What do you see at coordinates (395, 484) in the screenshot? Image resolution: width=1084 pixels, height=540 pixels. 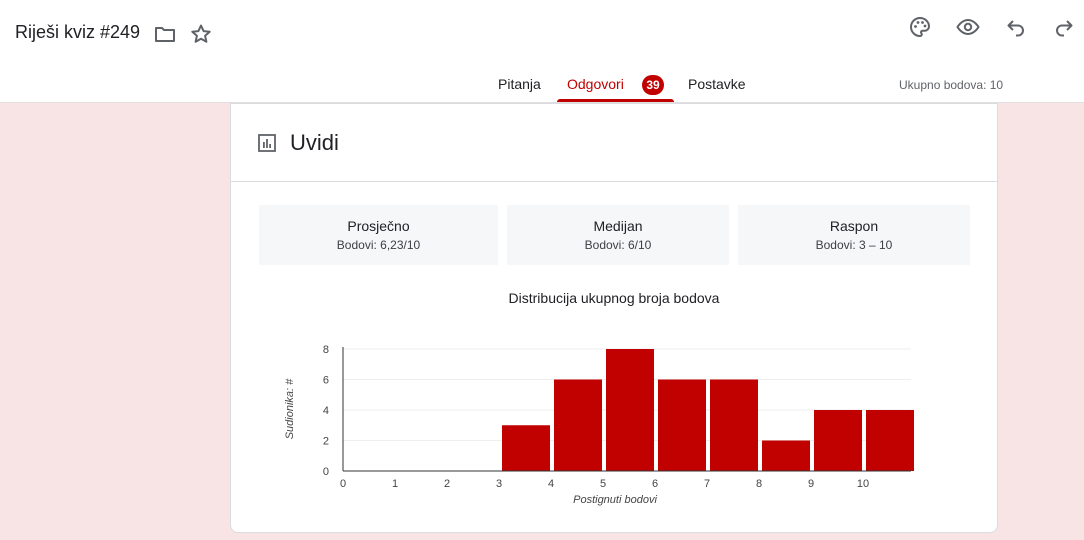 I see `x-tick-label: 1` at bounding box center [395, 484].